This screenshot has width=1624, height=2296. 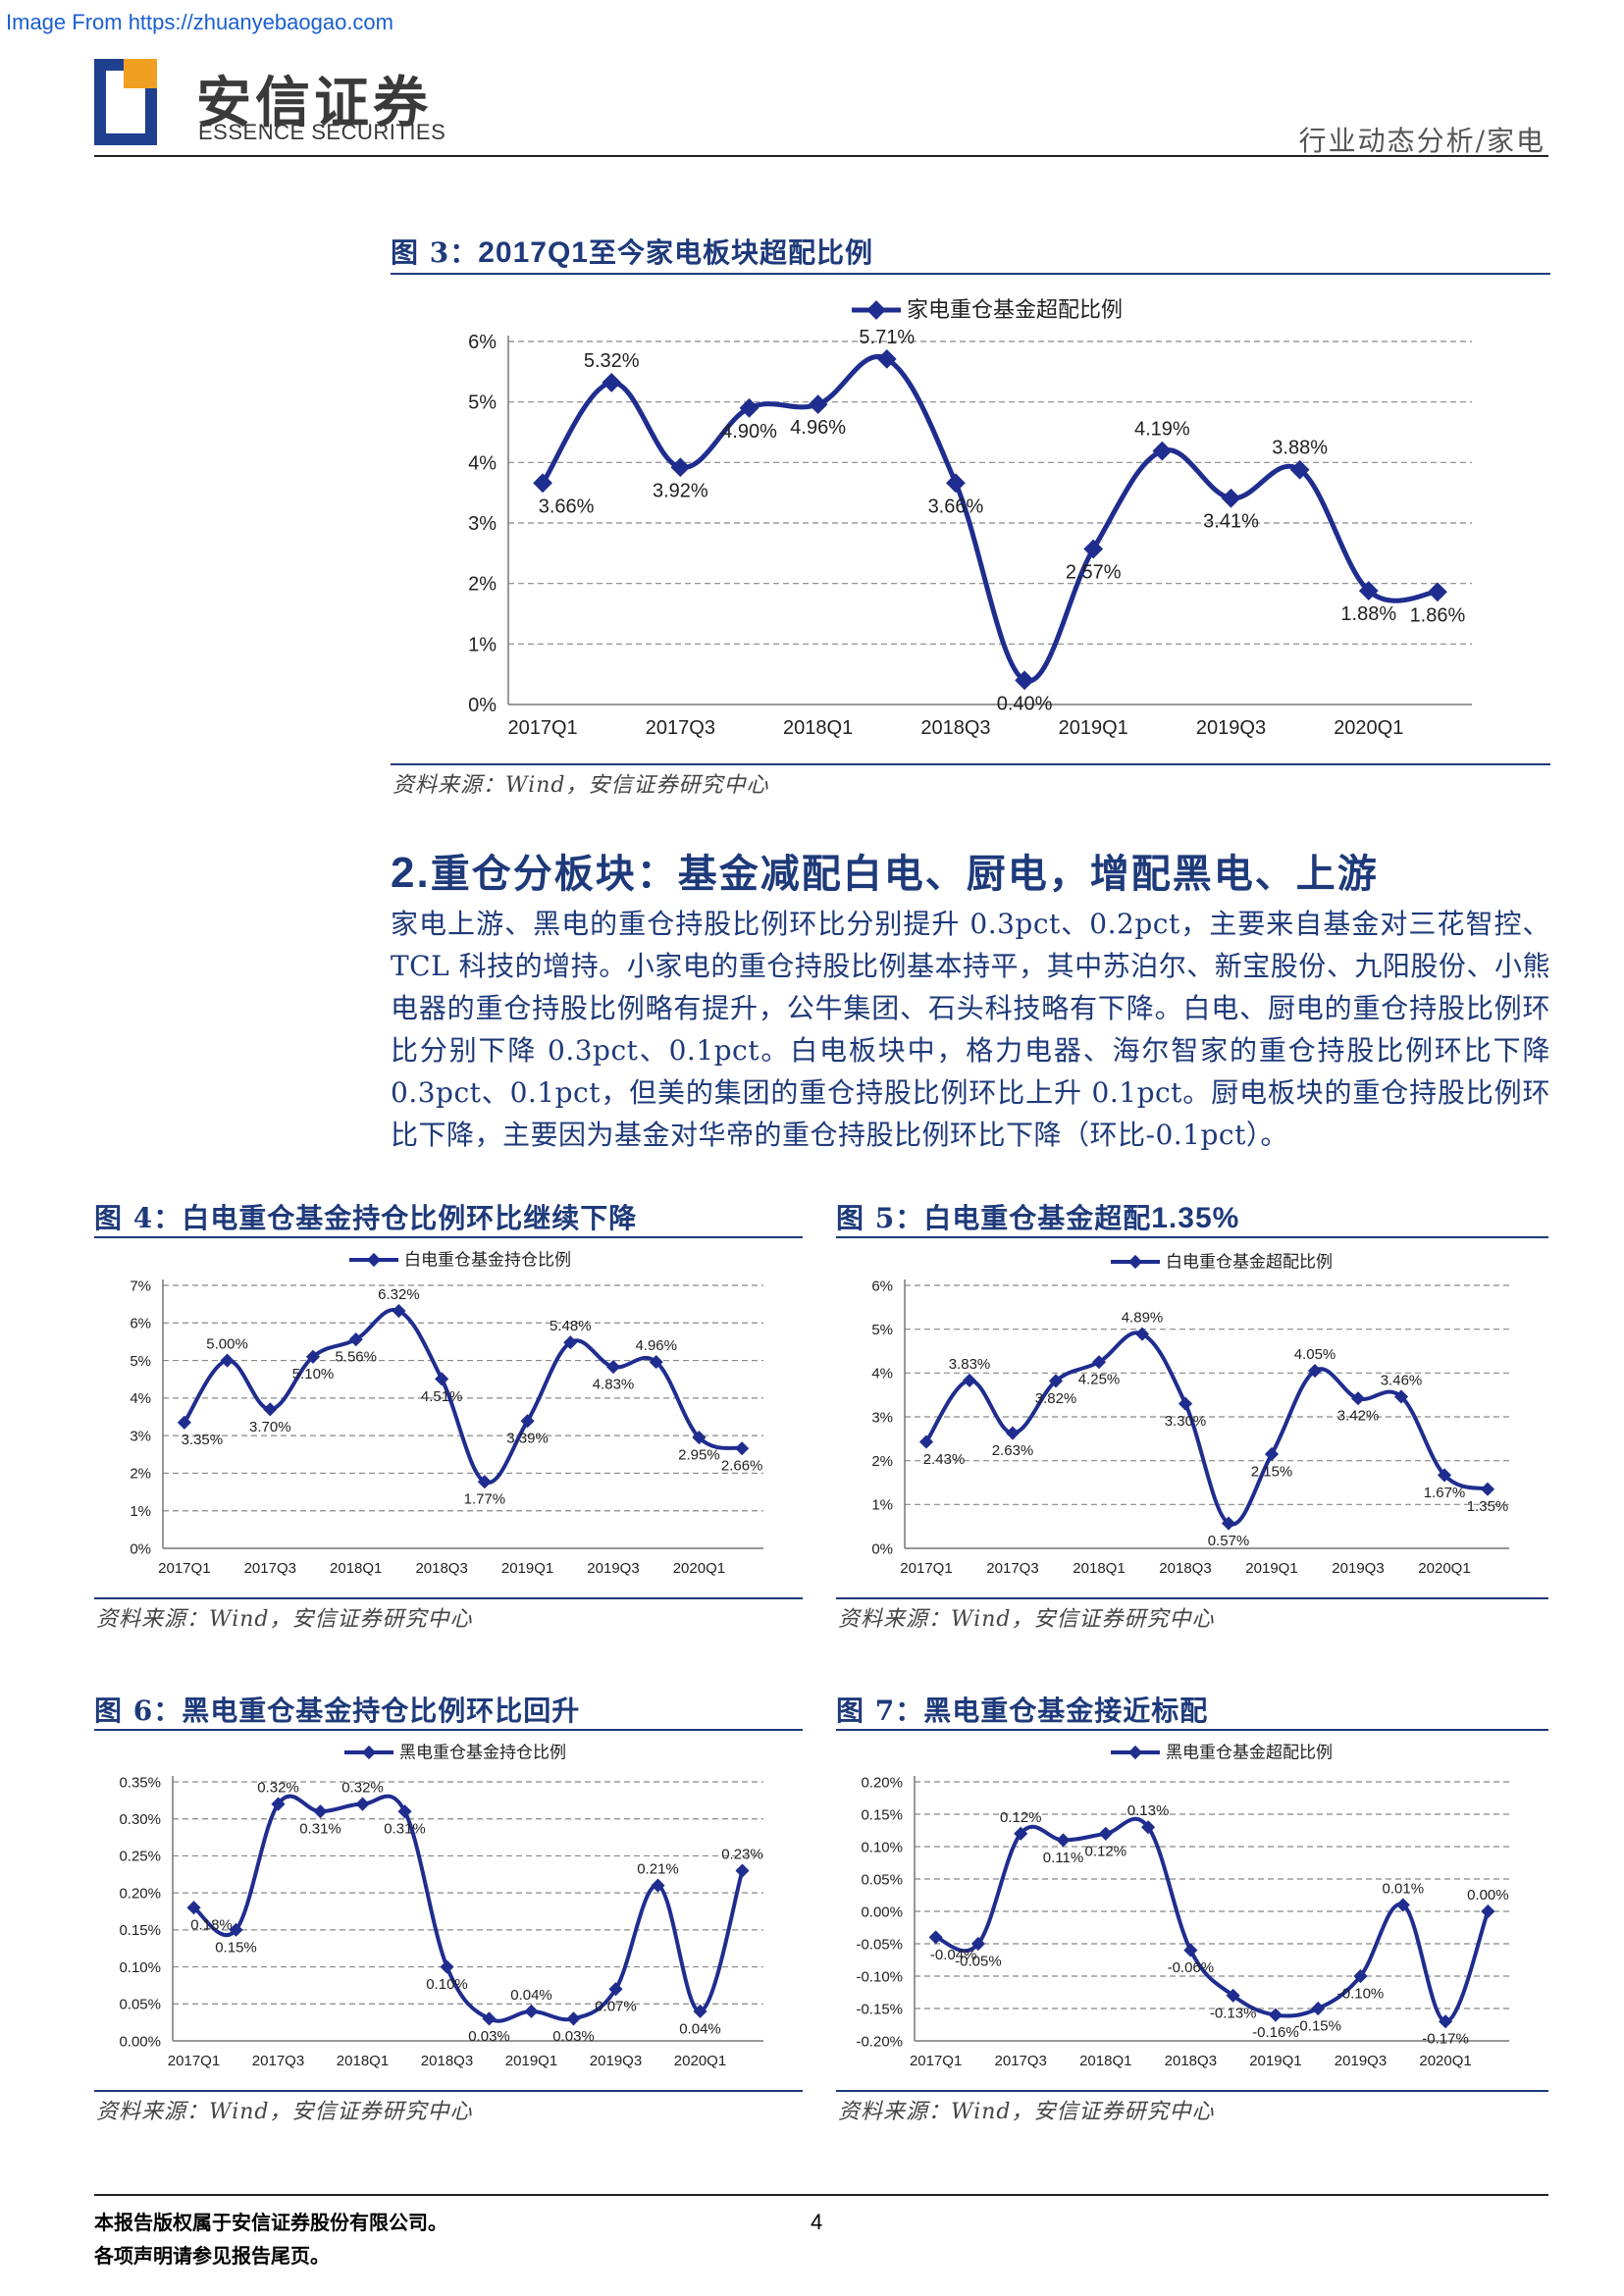 I want to click on data-label: 3.41%, so click(x=1231, y=522).